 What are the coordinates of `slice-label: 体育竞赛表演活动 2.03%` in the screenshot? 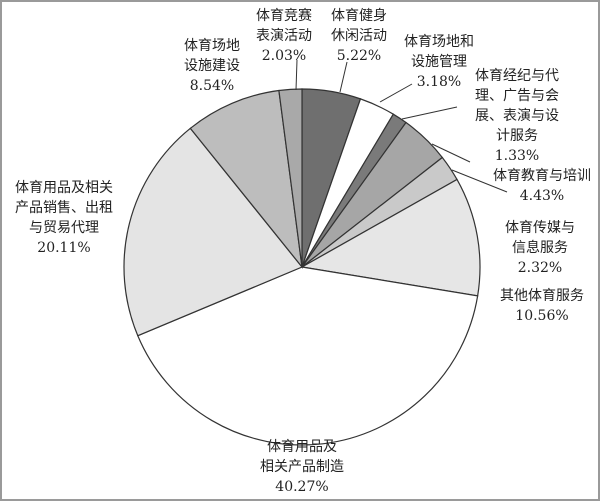 It's located at (284, 36).